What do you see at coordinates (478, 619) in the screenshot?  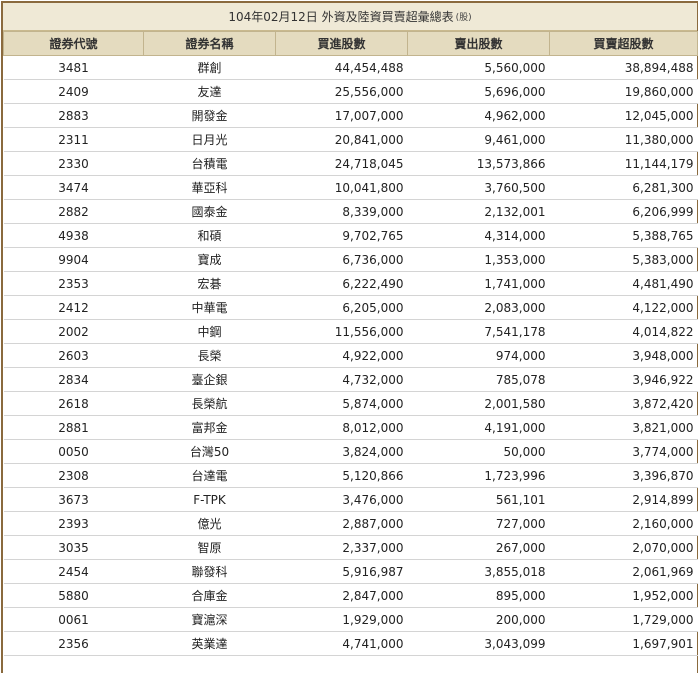 I see `sell-shares-cell: 200,000` at bounding box center [478, 619].